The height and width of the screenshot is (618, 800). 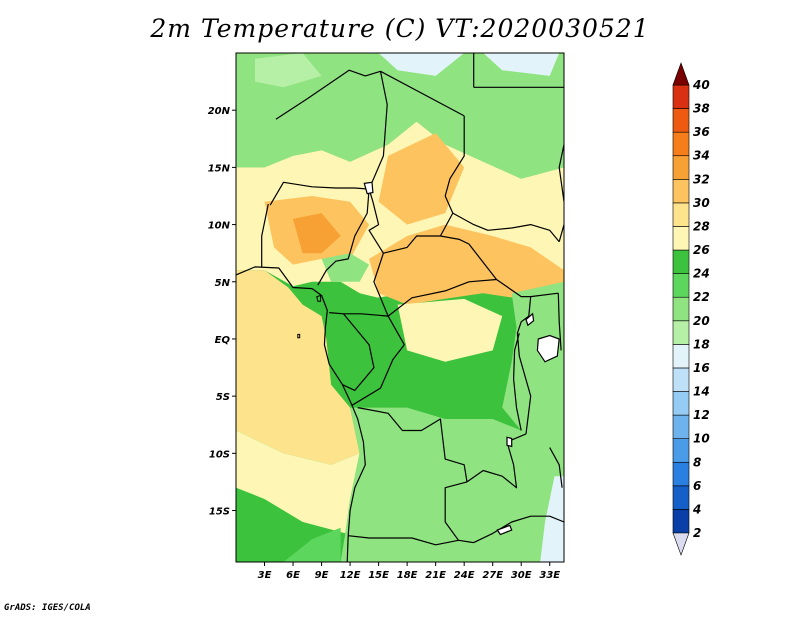 What do you see at coordinates (701, 132) in the screenshot?
I see `colorbar-label: 36` at bounding box center [701, 132].